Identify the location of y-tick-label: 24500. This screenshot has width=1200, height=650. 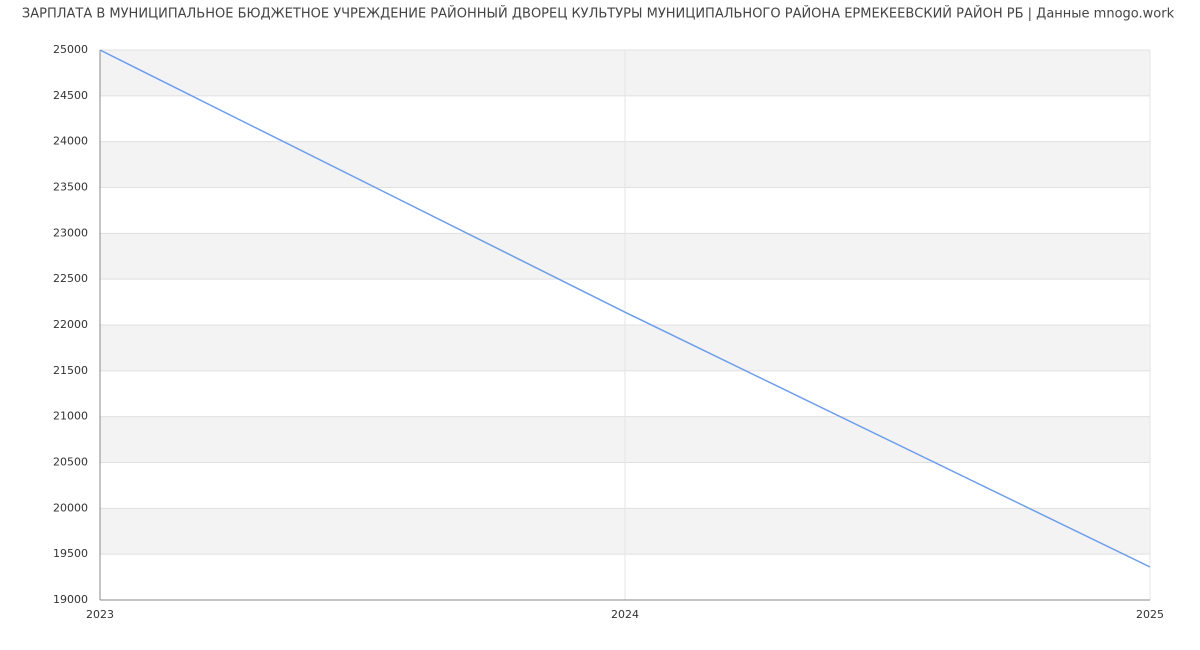
(70, 95).